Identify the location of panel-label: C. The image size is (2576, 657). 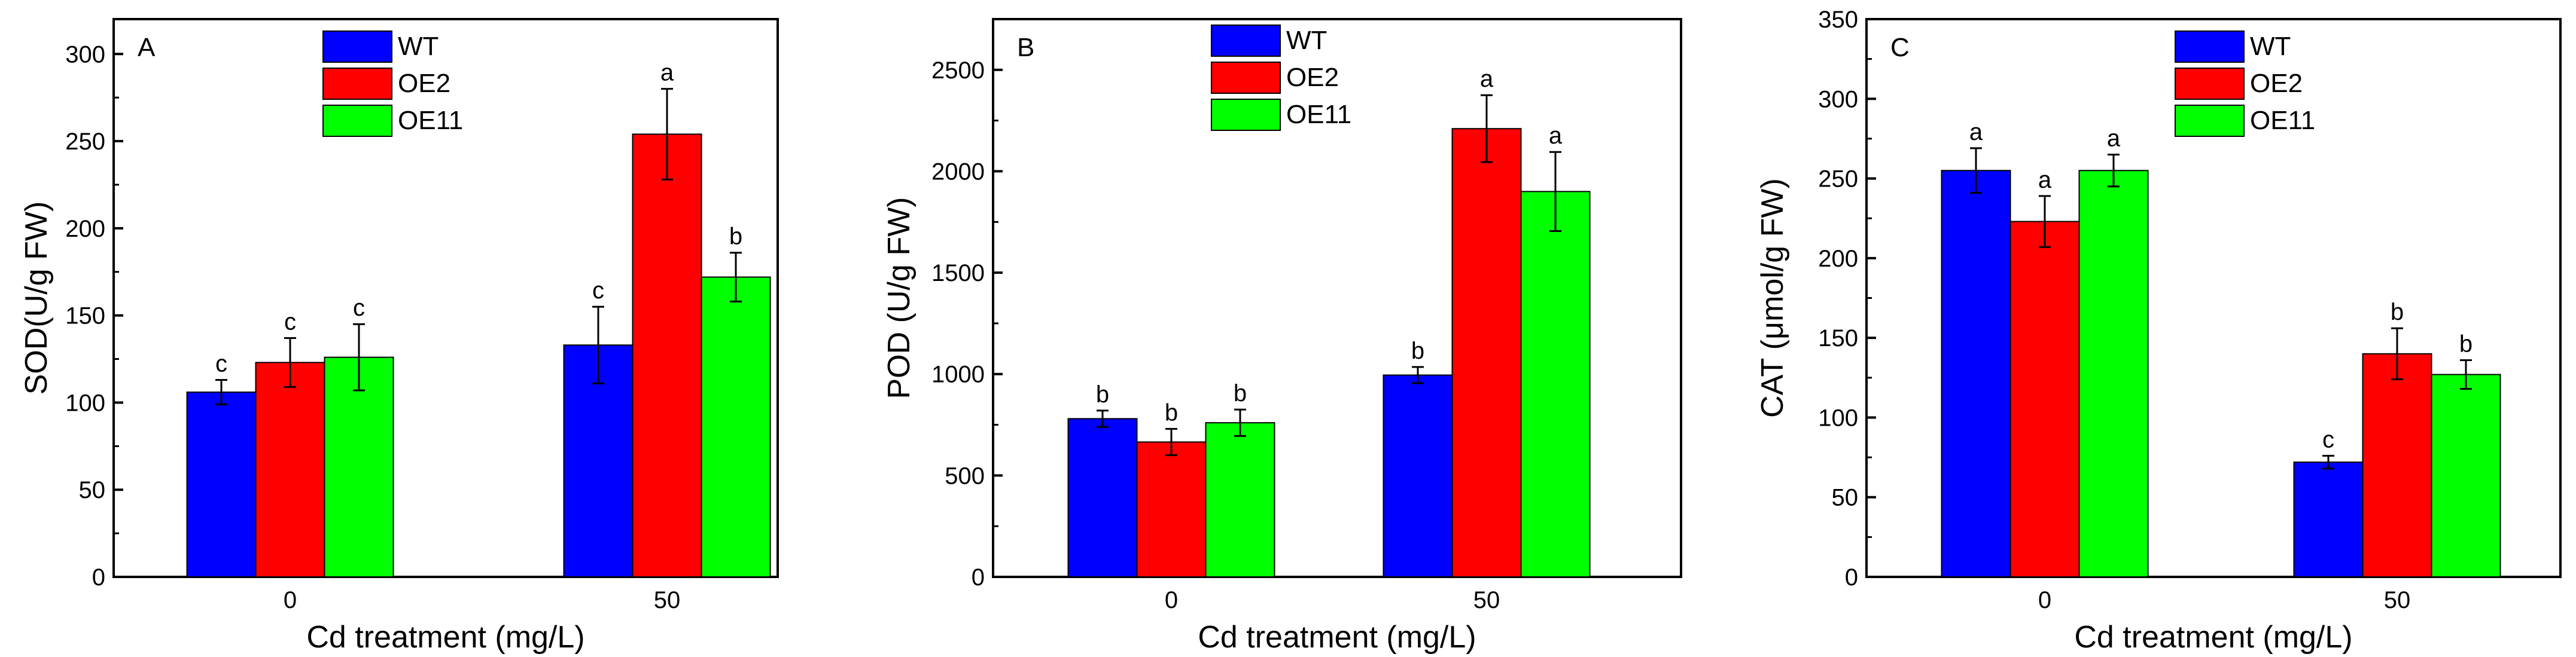
(1900, 48).